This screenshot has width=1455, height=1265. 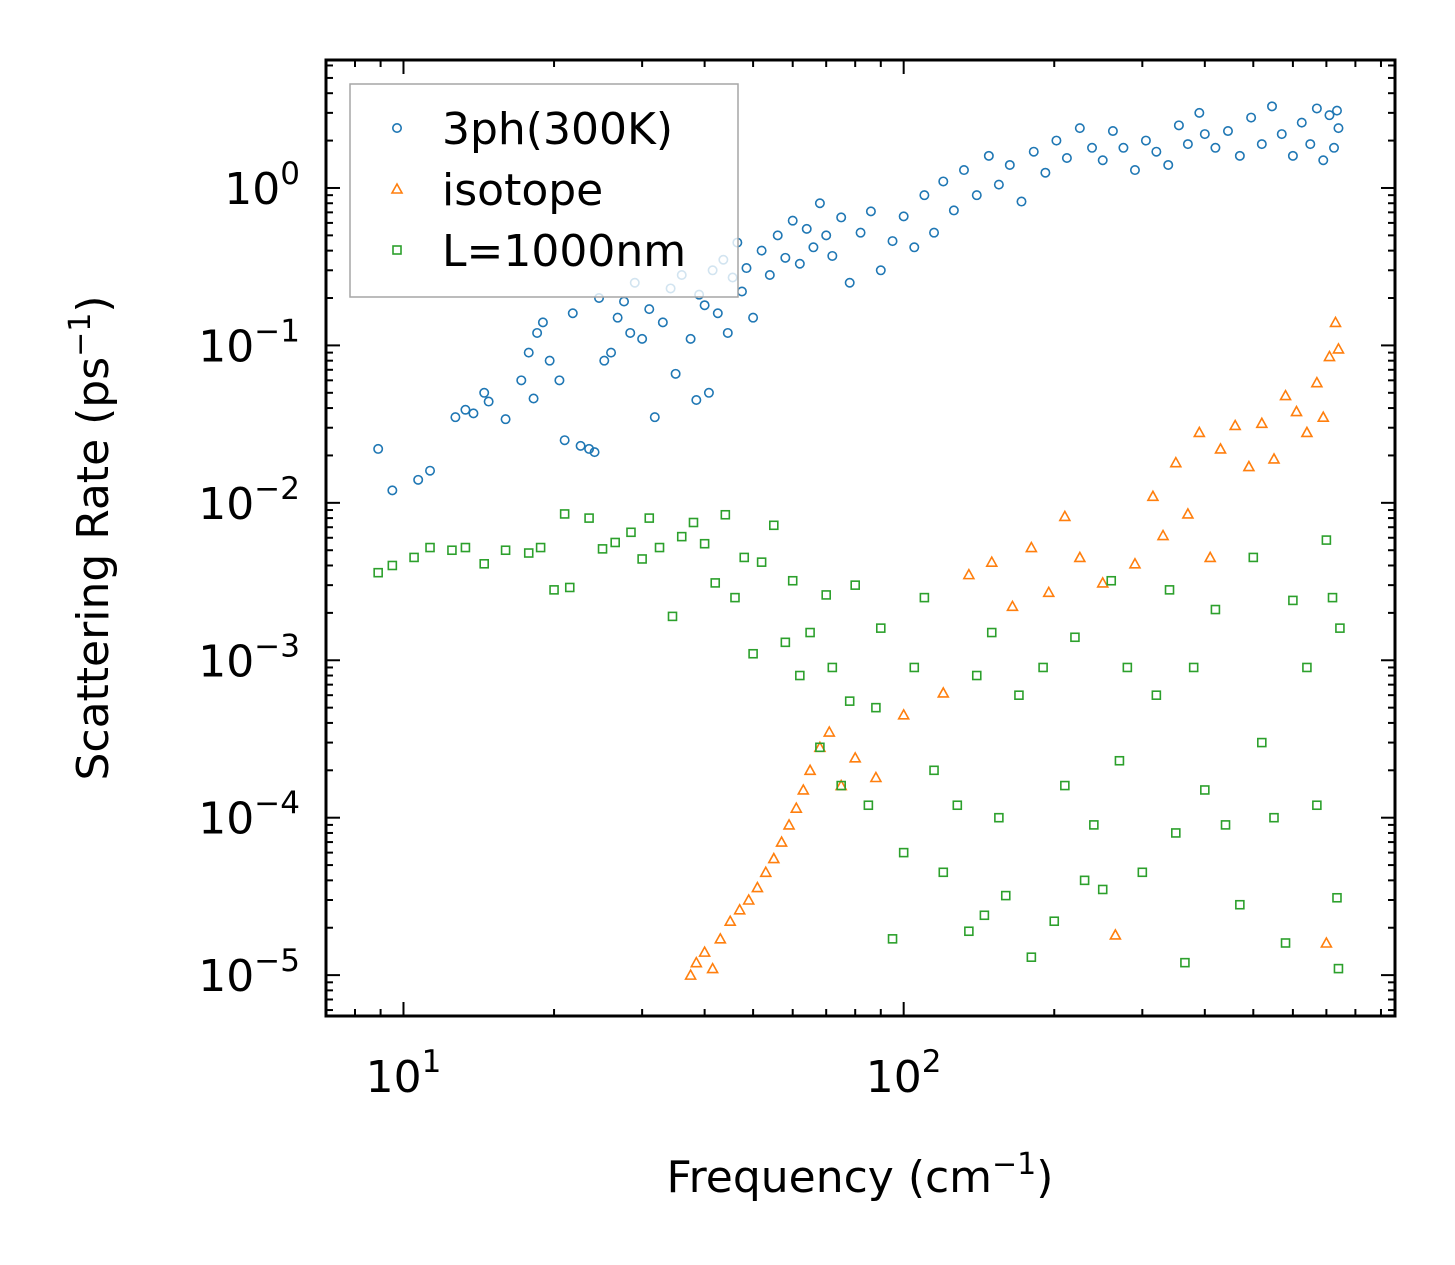 I want to click on y-tick-label: 10⁻⁵, so click(x=249, y=972).